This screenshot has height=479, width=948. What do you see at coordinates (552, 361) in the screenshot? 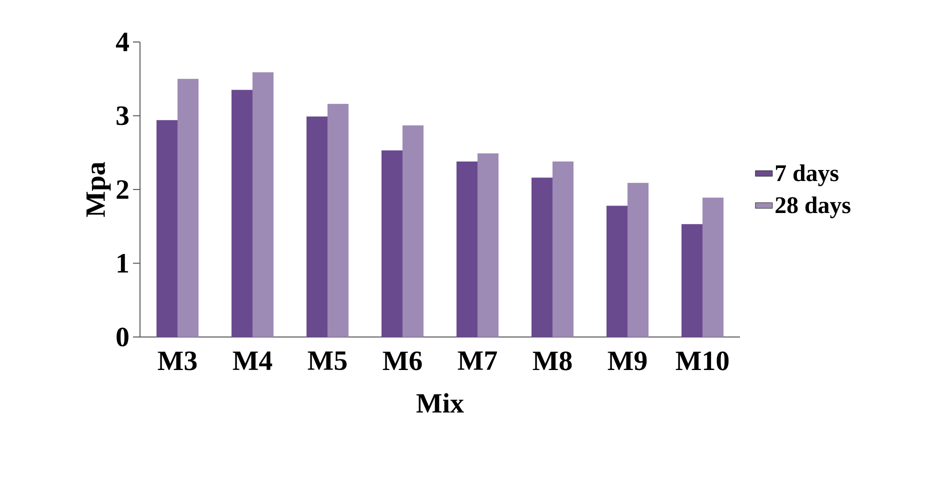
I see `x-tick-label: M8` at bounding box center [552, 361].